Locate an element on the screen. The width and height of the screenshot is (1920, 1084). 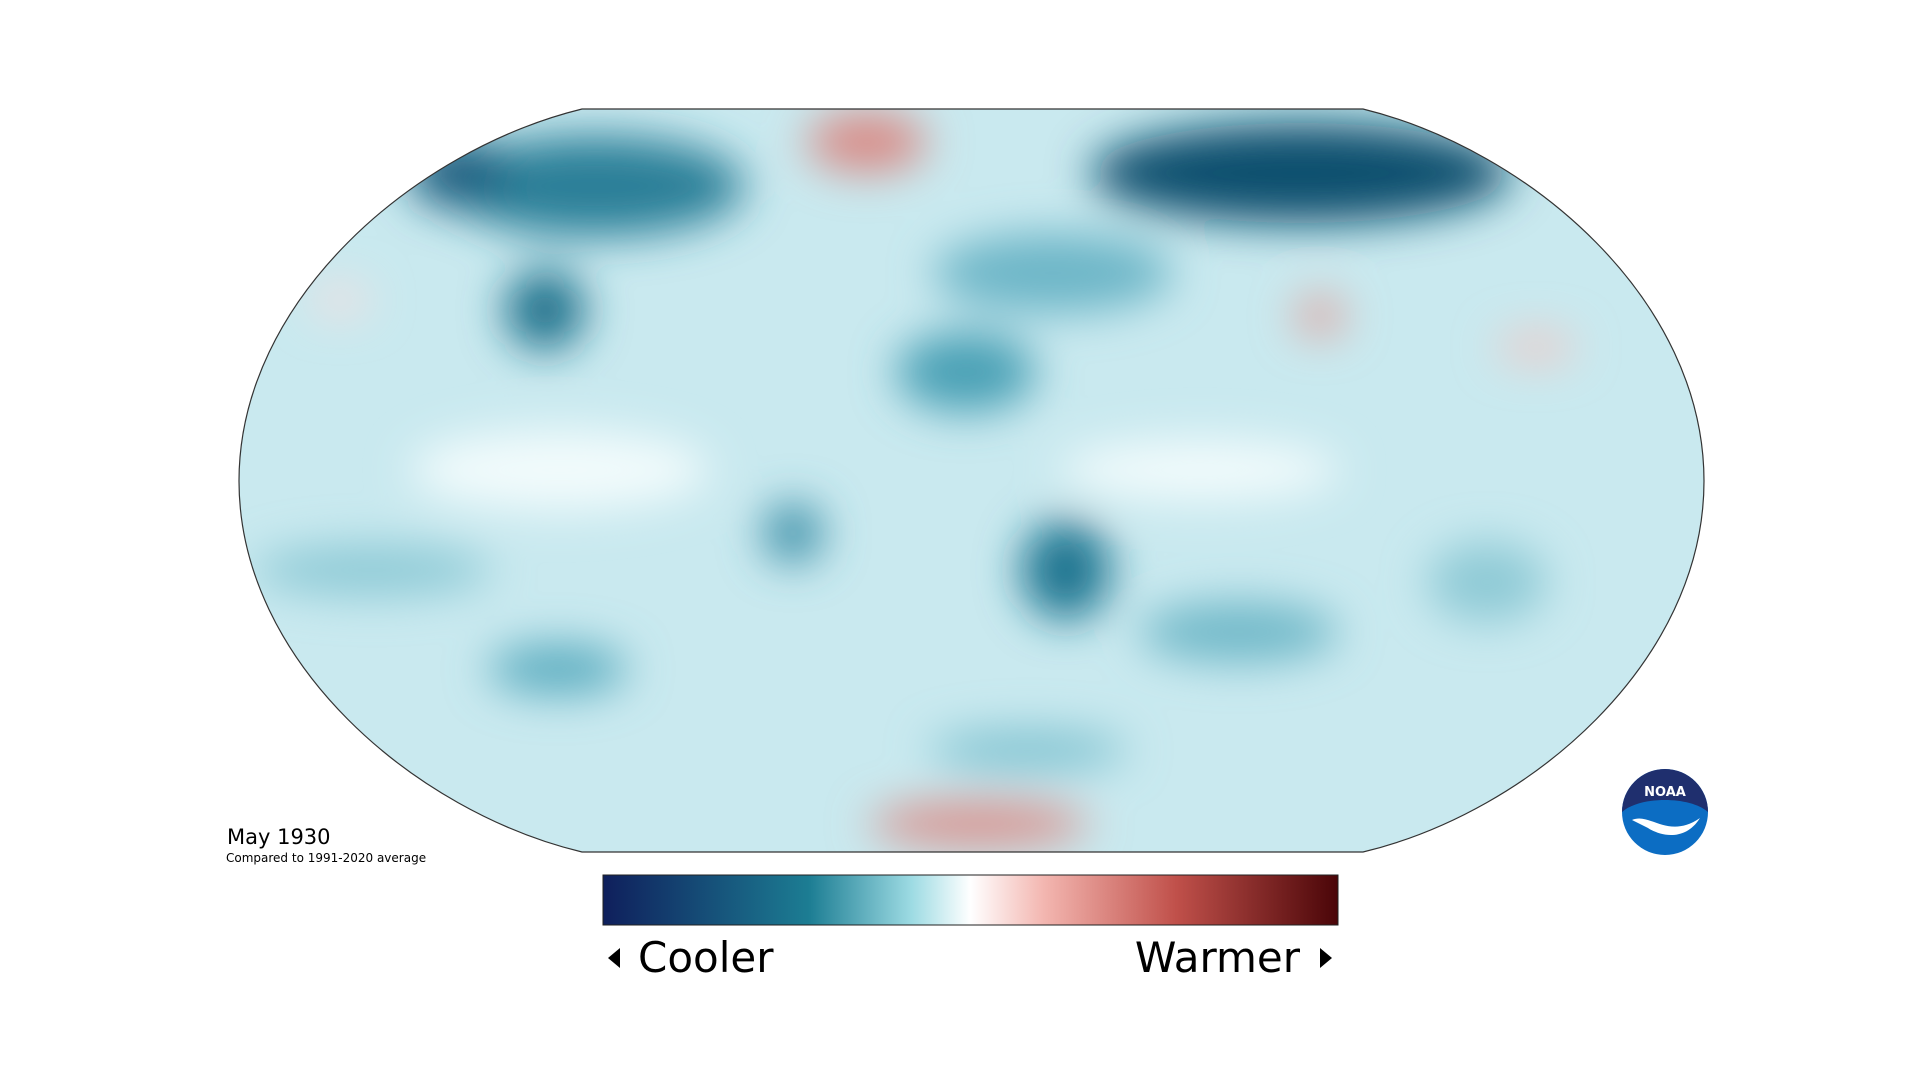
color-scale is located at coordinates (970, 900).